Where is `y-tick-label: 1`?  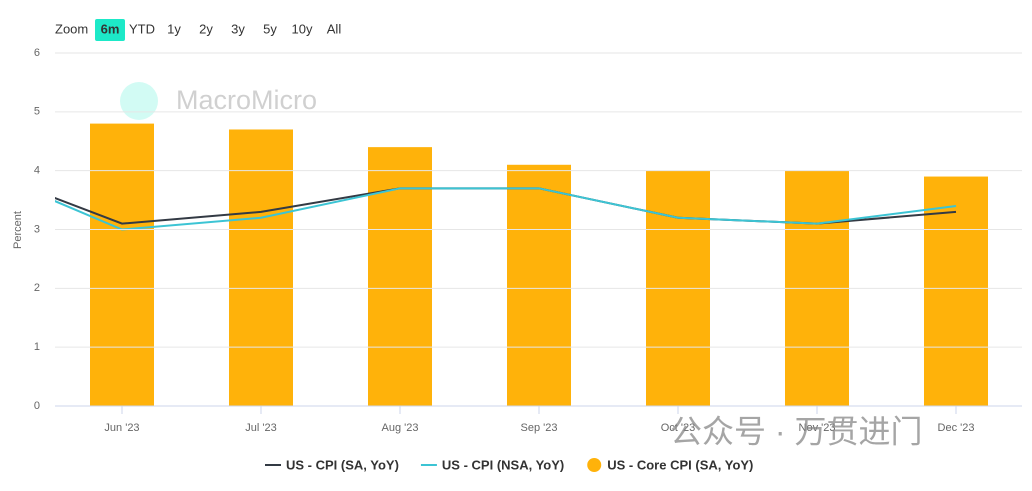 y-tick-label: 1 is located at coordinates (37, 347).